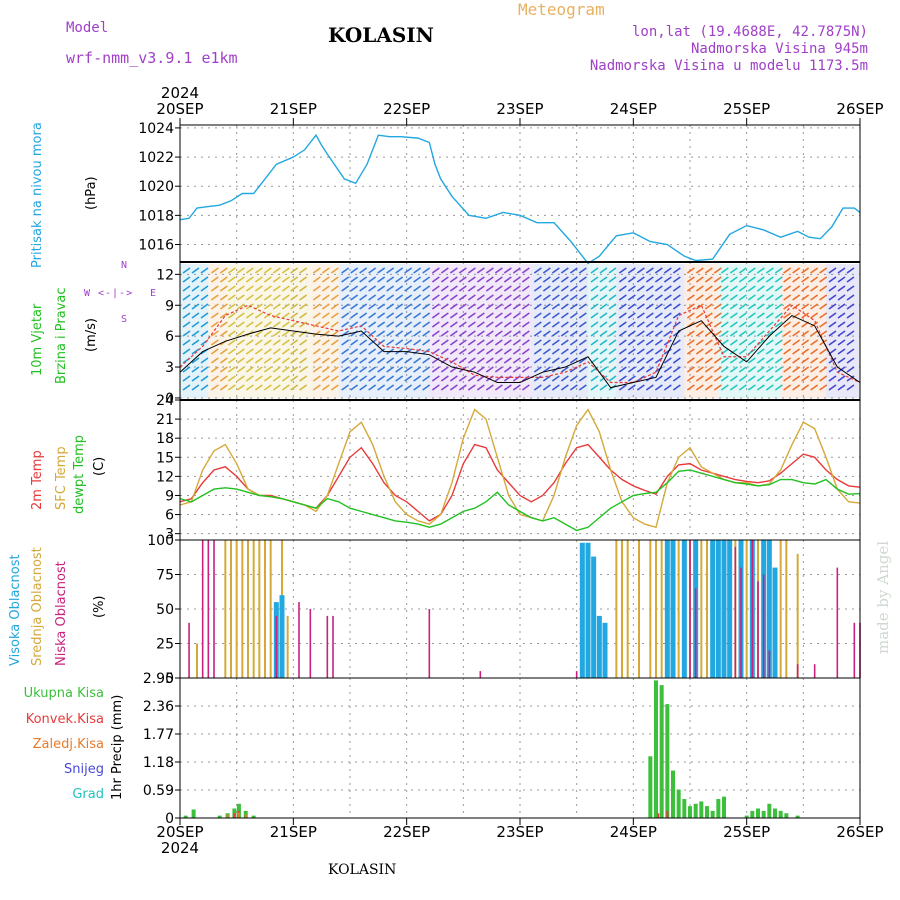  I want to click on precip-bar-convective, so click(667, 814).